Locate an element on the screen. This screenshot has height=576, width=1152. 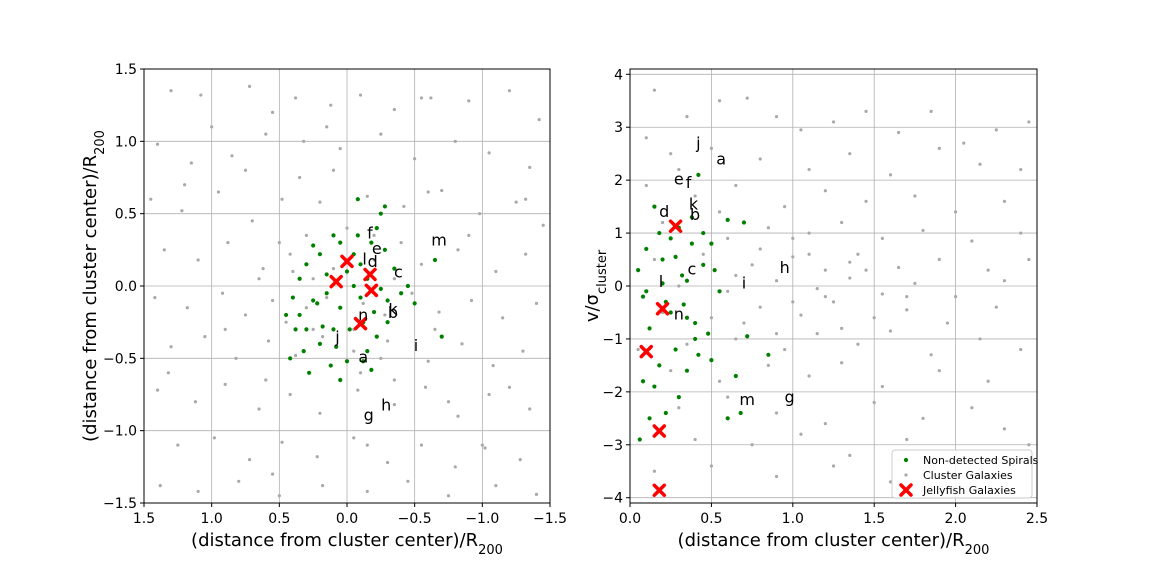
right-annotation-n: n is located at coordinates (679, 313).